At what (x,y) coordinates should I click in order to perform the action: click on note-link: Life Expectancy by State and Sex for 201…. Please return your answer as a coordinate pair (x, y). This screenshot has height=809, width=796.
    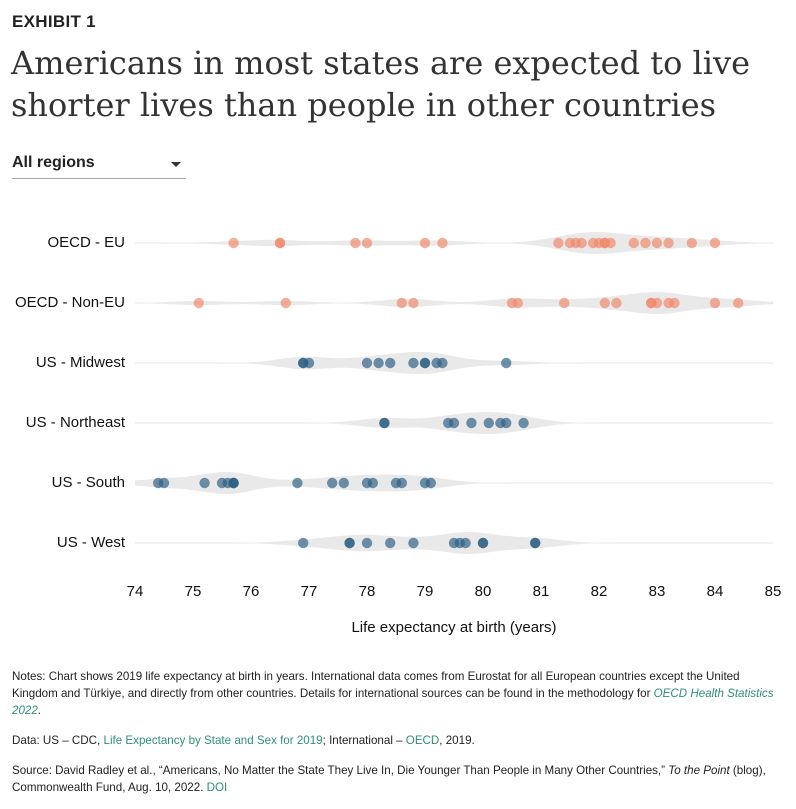
    Looking at the image, I should click on (213, 740).